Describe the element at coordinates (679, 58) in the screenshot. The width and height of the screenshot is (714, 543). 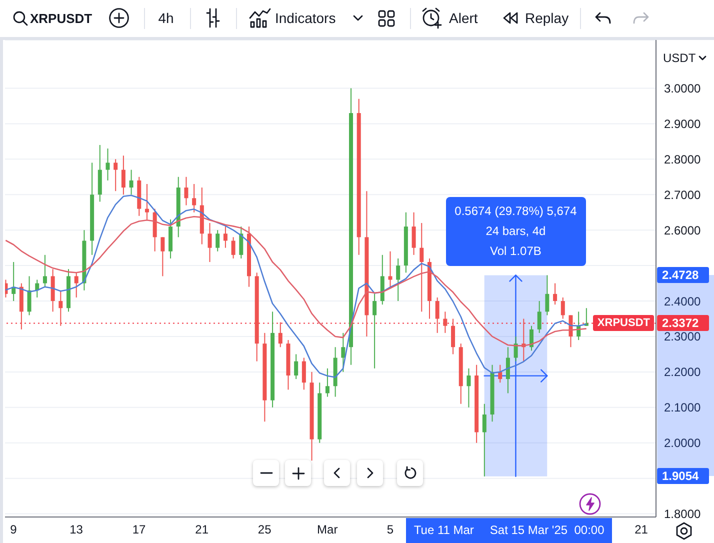
I see `y-axis-title: USDT` at that location.